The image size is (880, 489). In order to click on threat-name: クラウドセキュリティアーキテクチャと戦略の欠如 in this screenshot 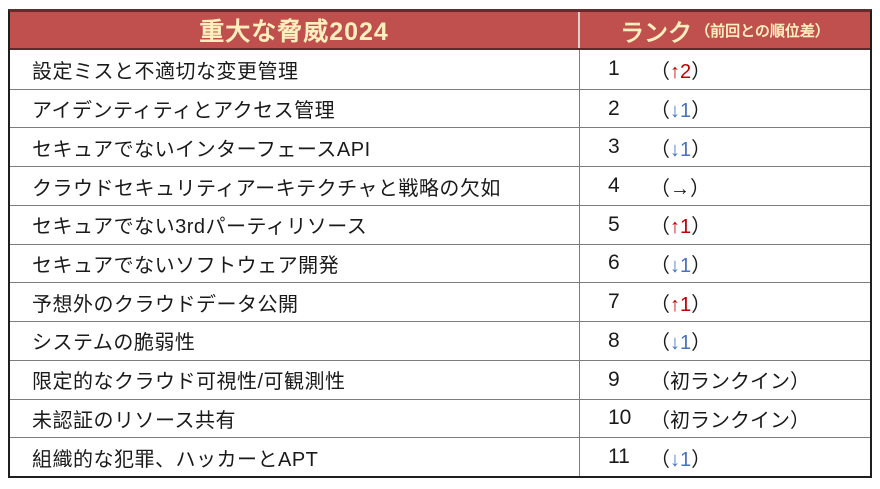, I will do `click(295, 186)`.